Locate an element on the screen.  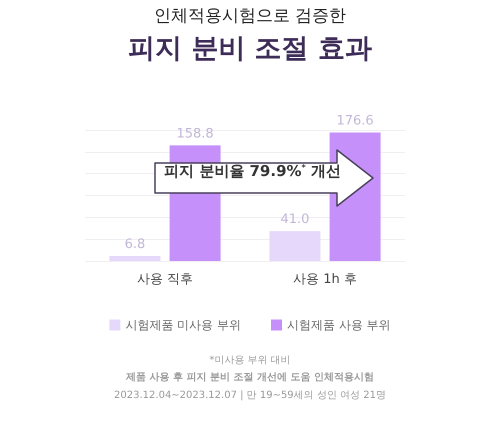
data-label: 176.6 is located at coordinates (355, 120).